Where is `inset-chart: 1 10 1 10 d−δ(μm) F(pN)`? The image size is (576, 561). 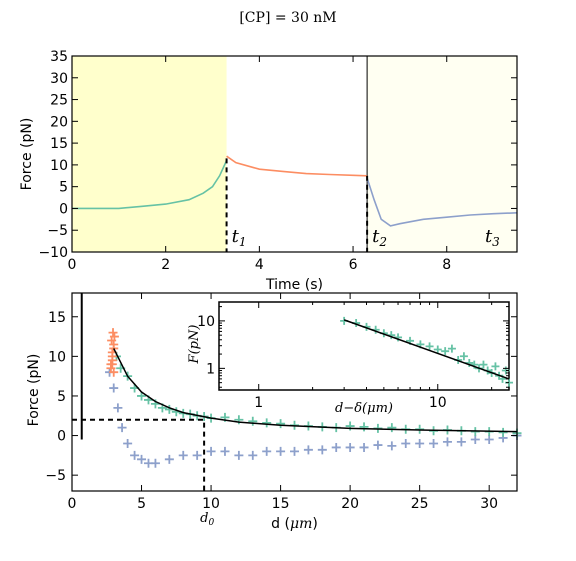
inset-chart: 1 10 1 10 d−δ(μm) F(pN) is located at coordinates (350, 358).